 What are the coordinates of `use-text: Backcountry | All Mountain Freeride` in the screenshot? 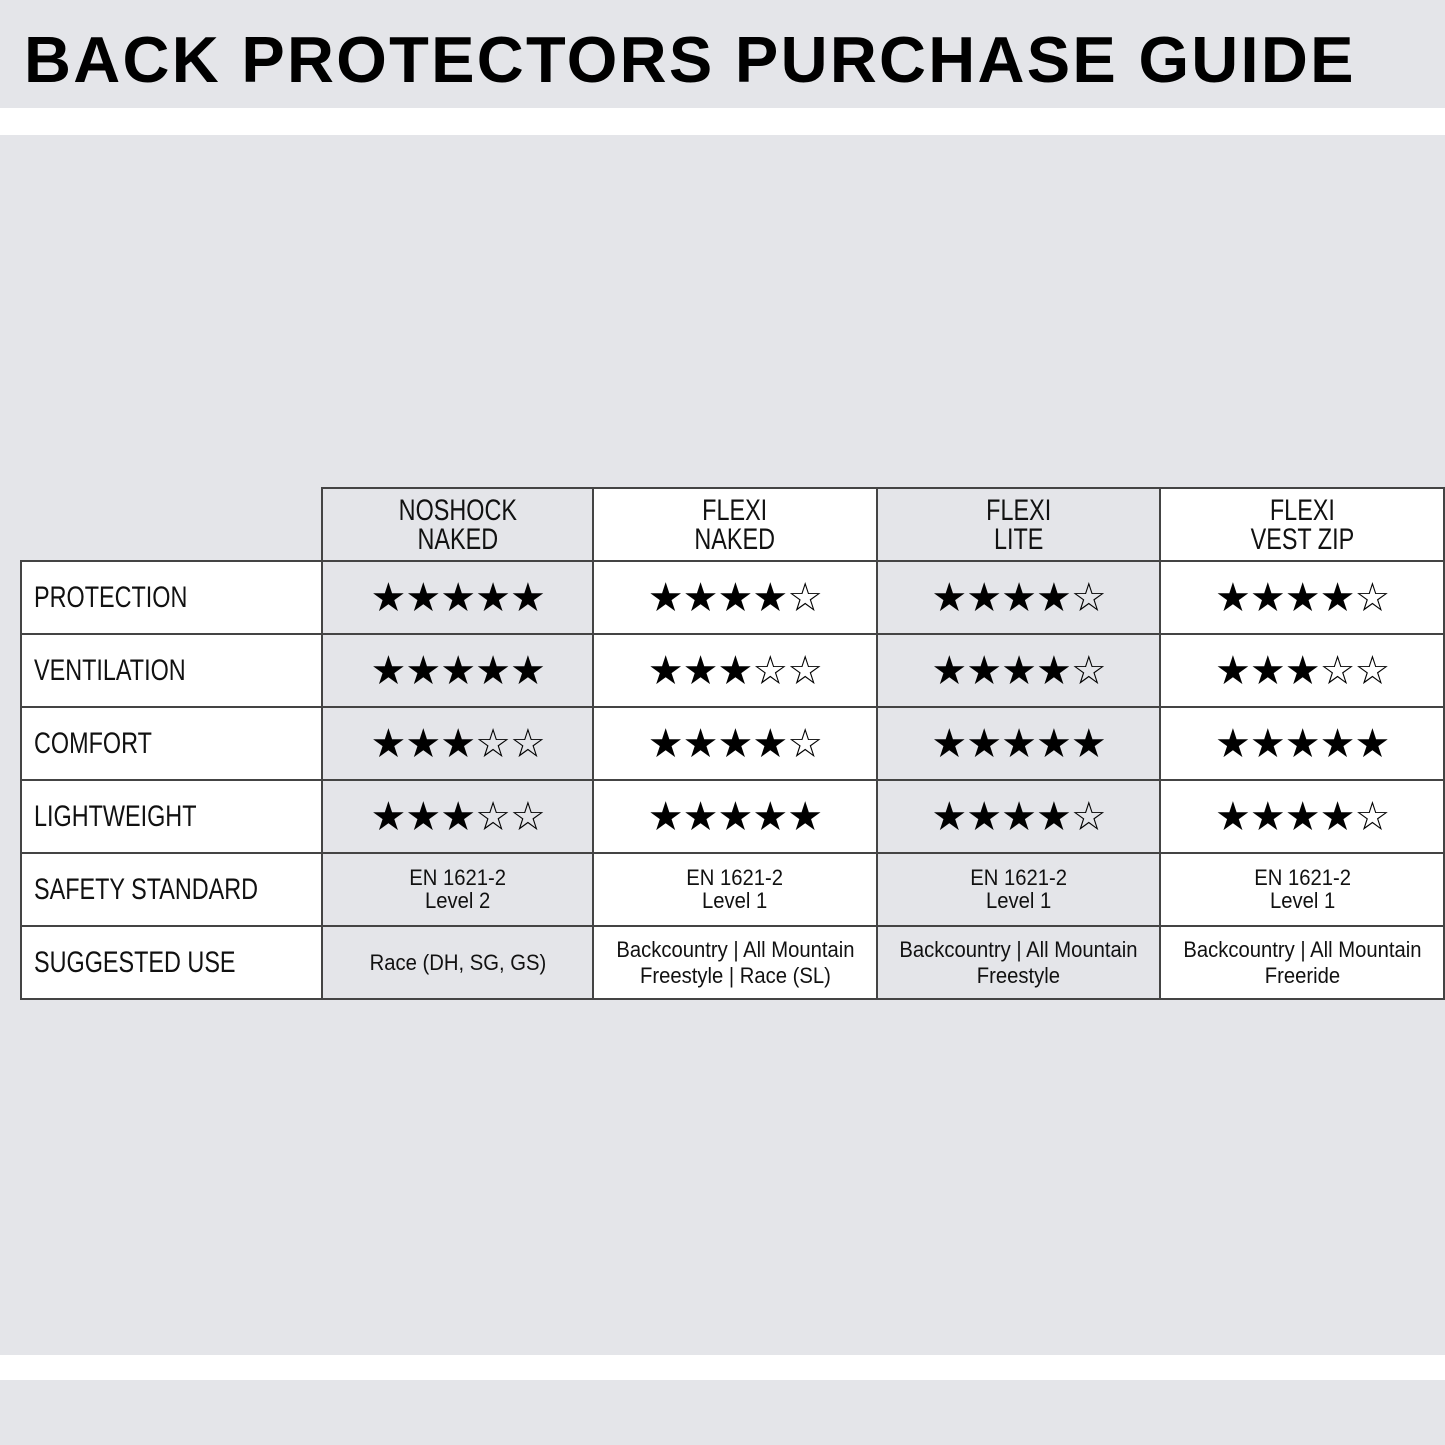 It's located at (1302, 963).